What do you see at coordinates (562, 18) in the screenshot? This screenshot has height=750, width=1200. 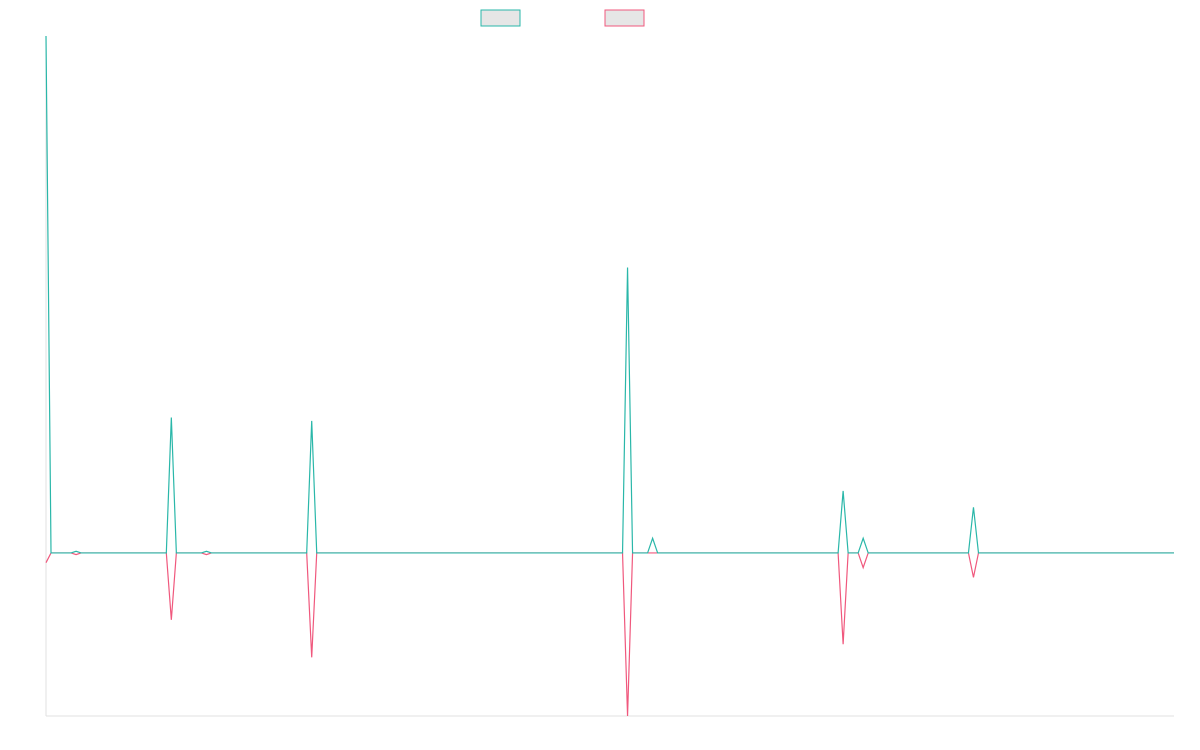 I see `legend` at bounding box center [562, 18].